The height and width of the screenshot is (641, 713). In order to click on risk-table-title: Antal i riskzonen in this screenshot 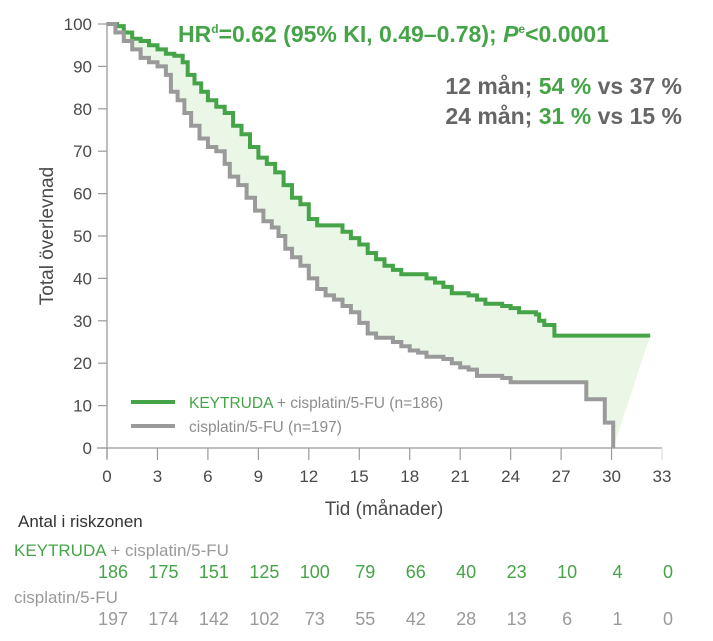, I will do `click(80, 521)`.